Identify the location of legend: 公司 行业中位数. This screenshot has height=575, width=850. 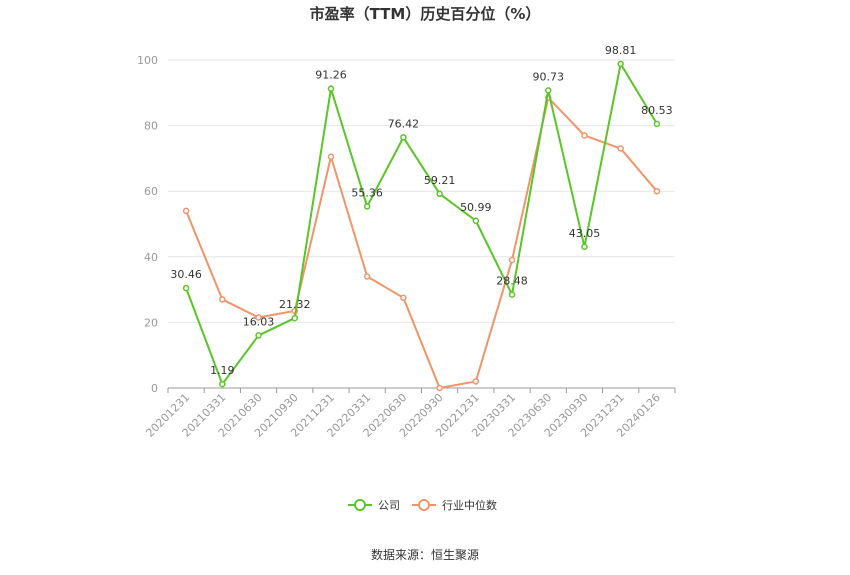
(422, 505).